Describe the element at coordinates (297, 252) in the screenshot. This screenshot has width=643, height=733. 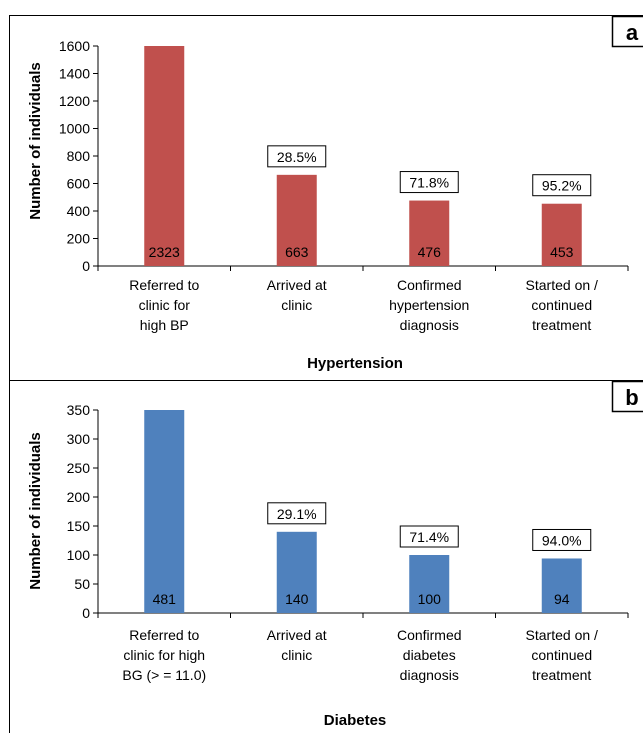
I see `bar-count-label: 663` at that location.